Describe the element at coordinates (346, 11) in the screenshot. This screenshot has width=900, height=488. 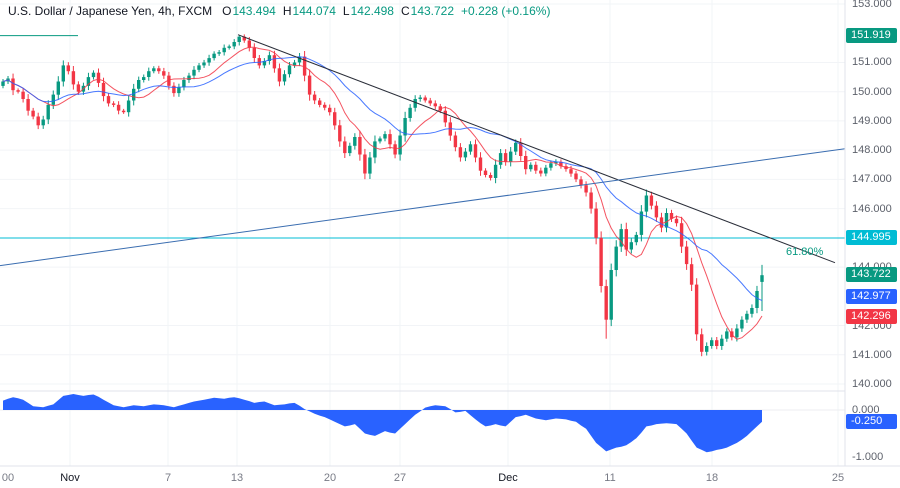
I see `low-label: L` at that location.